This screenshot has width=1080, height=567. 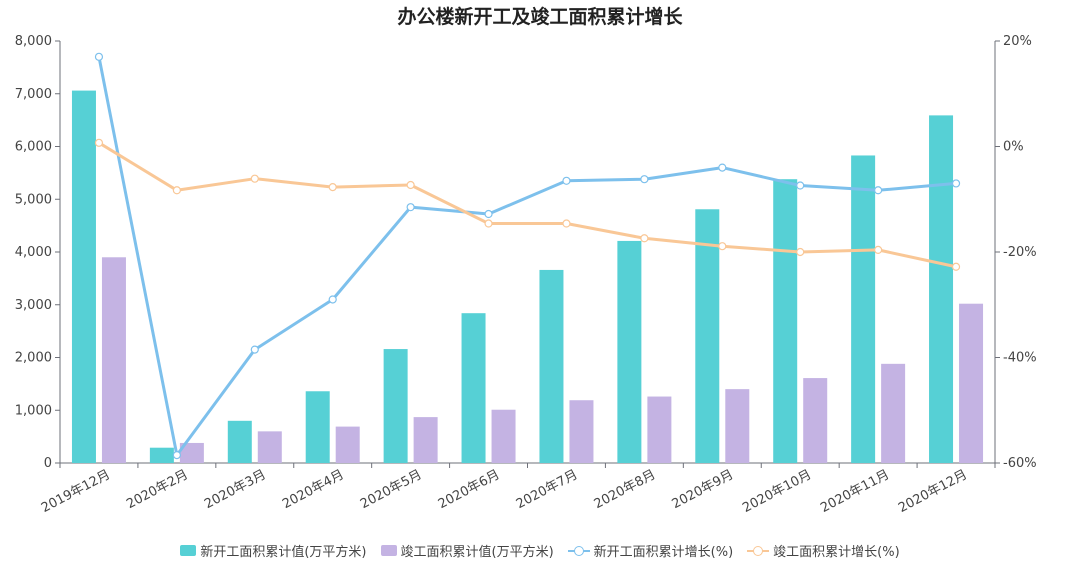 What do you see at coordinates (477, 552) in the screenshot?
I see `legend-label: 竣工面积累计值(万平方米)` at bounding box center [477, 552].